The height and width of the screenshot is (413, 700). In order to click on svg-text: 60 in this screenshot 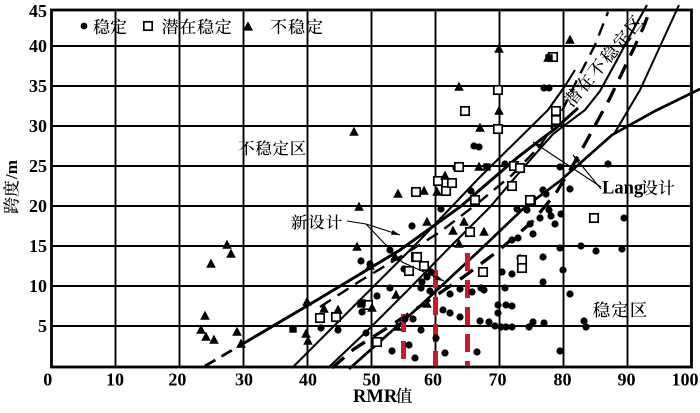, I will do `click(433, 380)`.